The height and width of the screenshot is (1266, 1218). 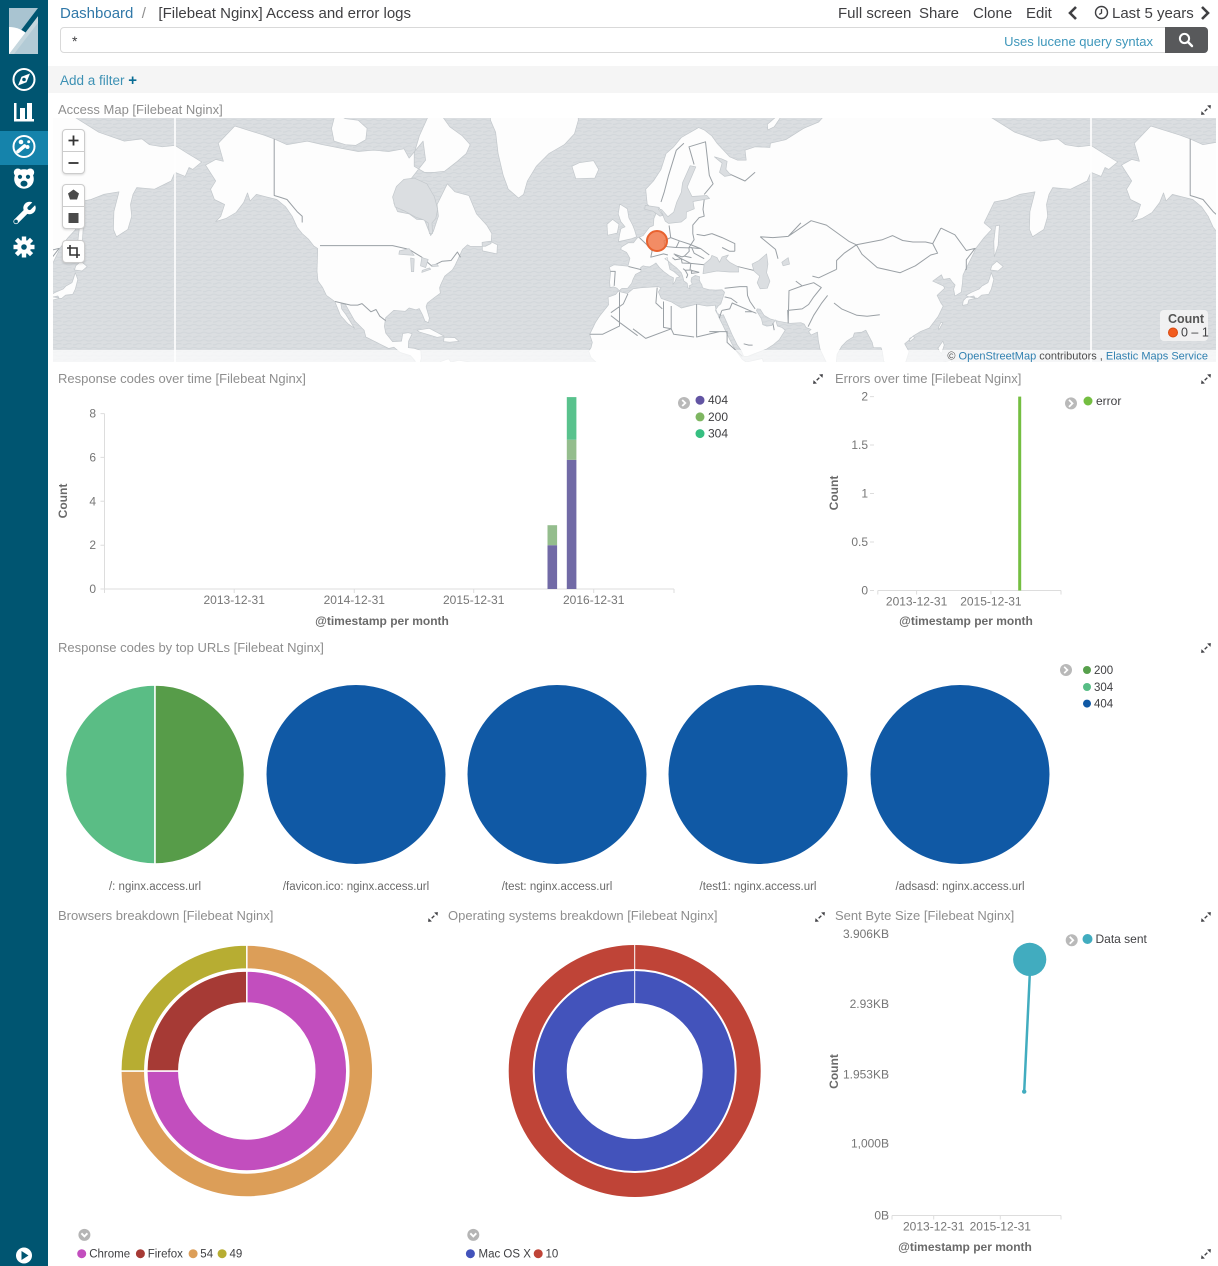 I want to click on svg-text: Firefox, so click(x=165, y=1255).